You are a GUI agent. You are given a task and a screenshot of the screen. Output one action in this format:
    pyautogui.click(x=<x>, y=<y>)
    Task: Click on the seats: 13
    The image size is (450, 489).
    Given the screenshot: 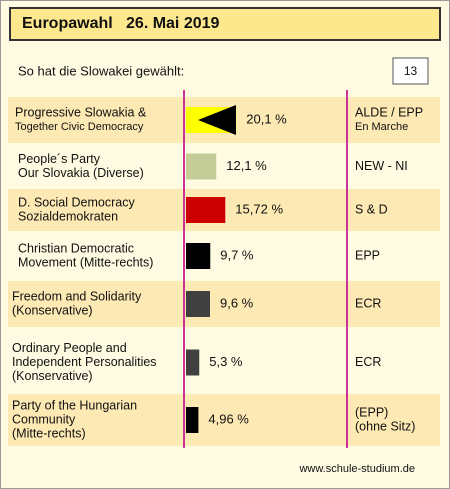 What is the action you would take?
    pyautogui.click(x=411, y=71)
    